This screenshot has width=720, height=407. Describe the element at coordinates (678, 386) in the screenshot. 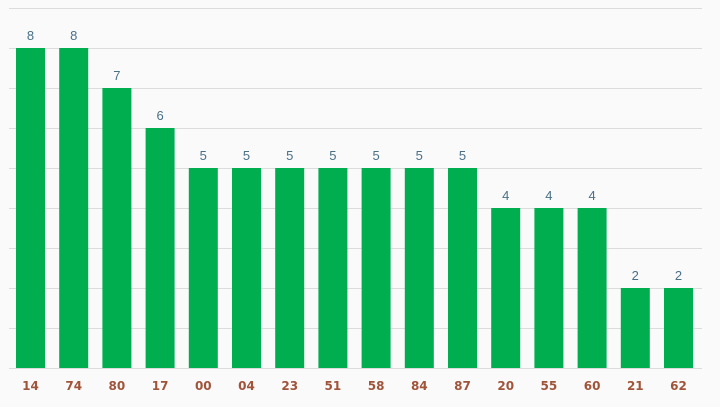

I see `x-tick-label-62: 62` at that location.